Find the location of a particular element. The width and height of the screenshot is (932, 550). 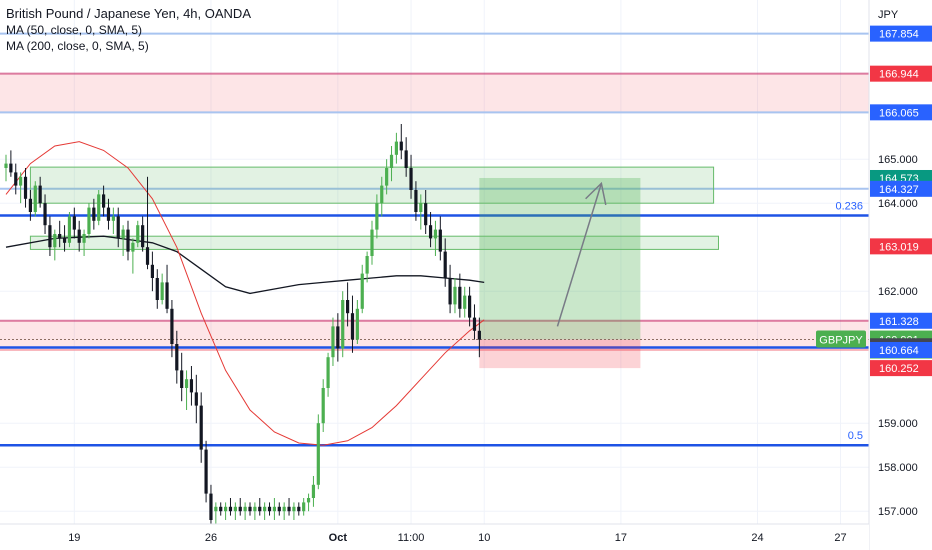

time-tick-label: 17 is located at coordinates (621, 538).